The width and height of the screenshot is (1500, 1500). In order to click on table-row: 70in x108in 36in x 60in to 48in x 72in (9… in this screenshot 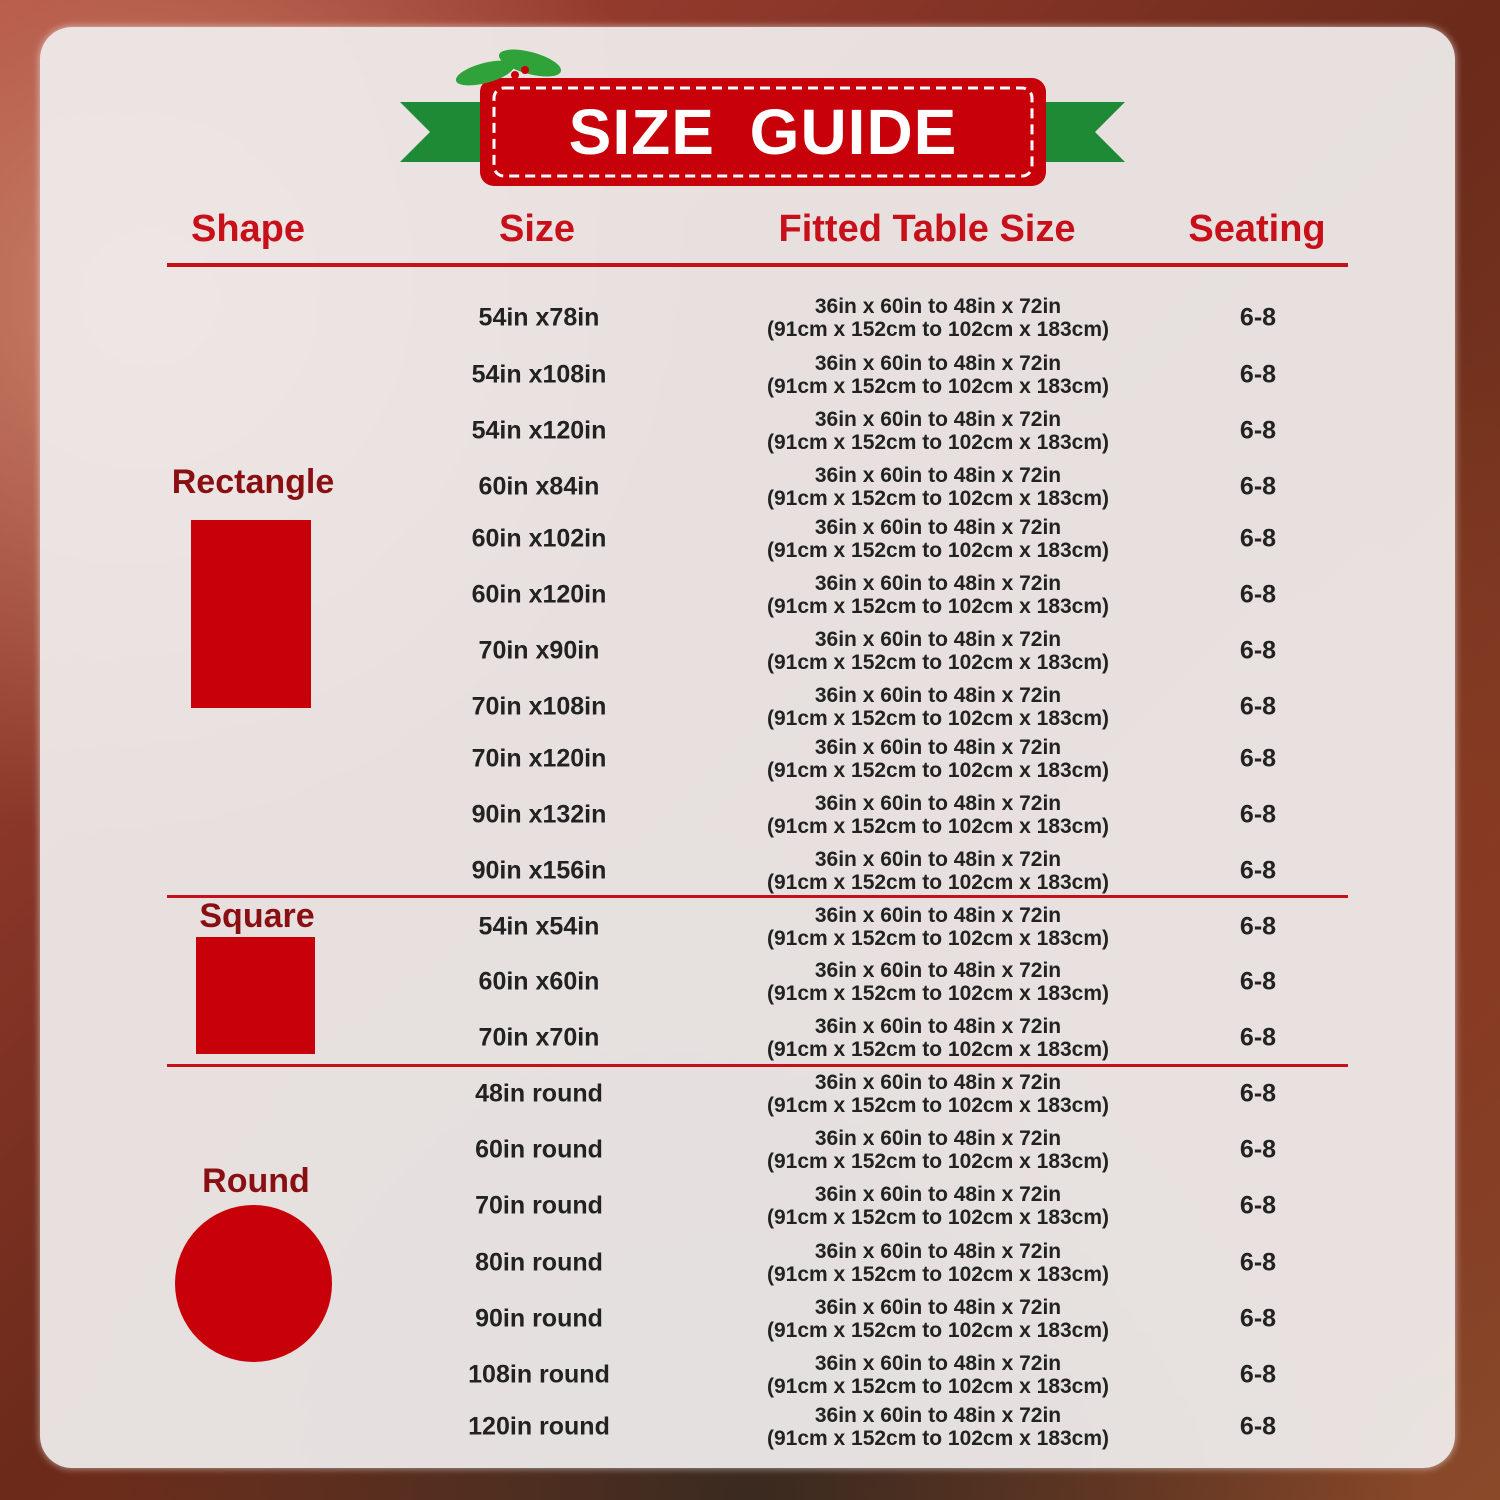, I will do `click(750, 707)`.